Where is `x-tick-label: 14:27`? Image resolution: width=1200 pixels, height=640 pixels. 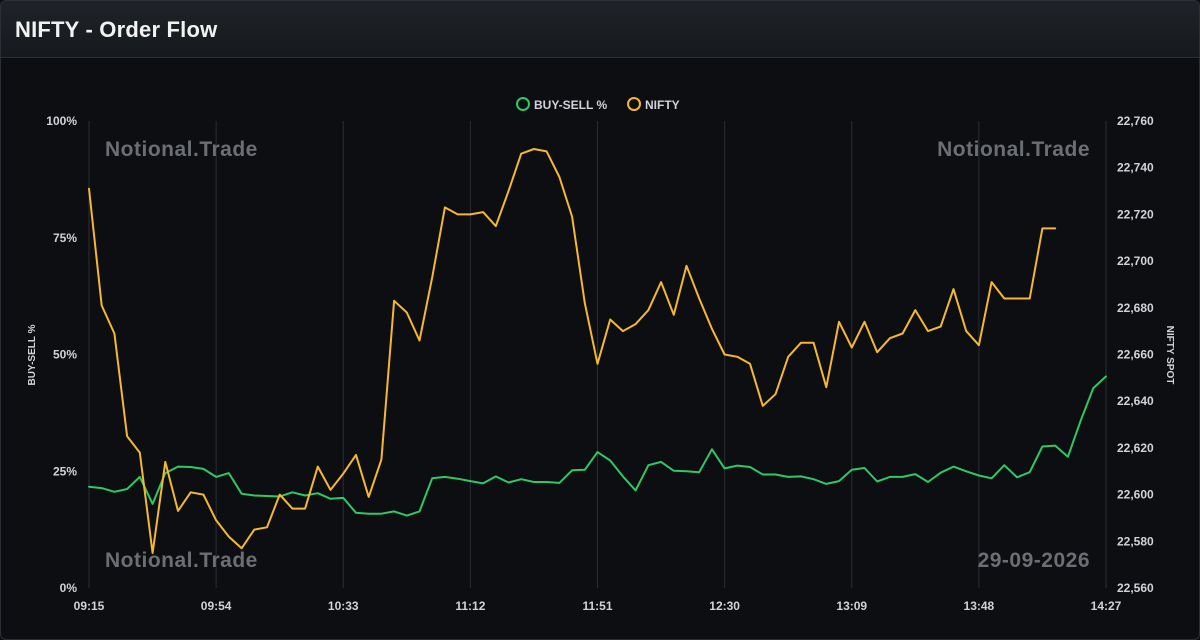
x-tick-label: 14:27 is located at coordinates (1106, 606).